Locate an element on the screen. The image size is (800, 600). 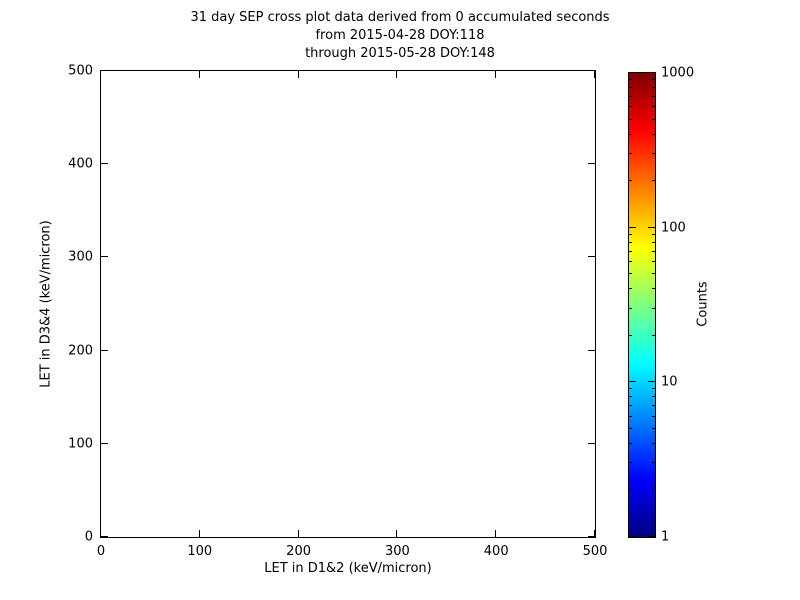
colorbar-tick-label: 100 is located at coordinates (673, 228).